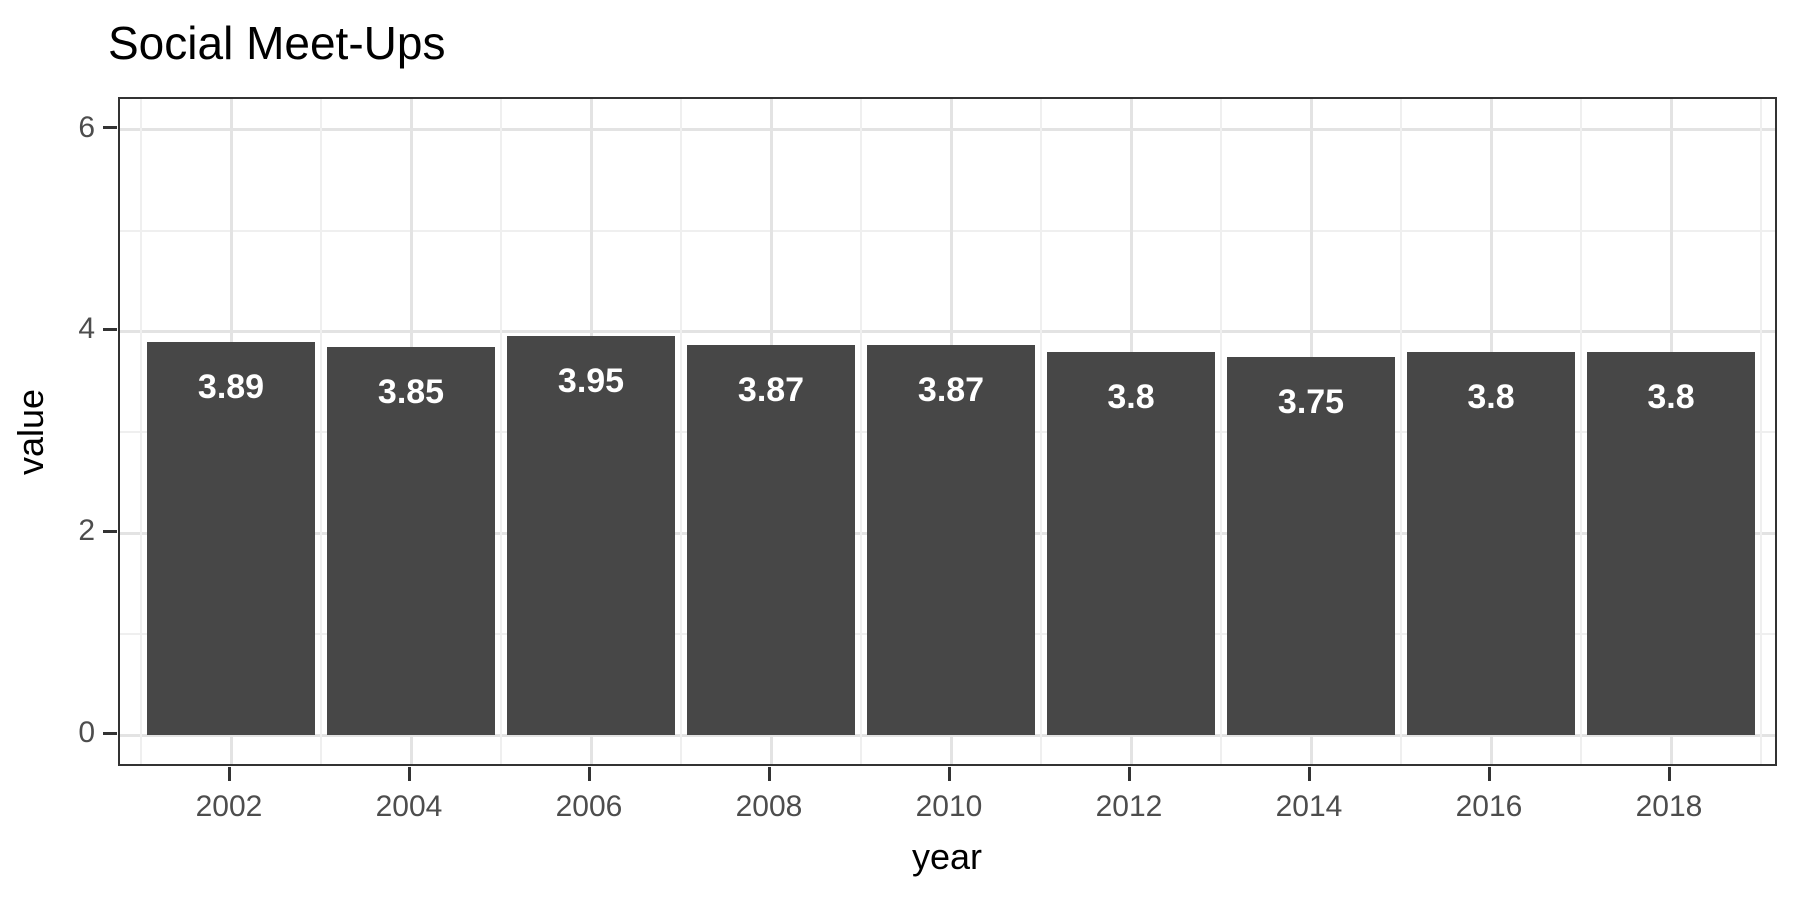 This screenshot has height=900, width=1800. What do you see at coordinates (231, 387) in the screenshot?
I see `bar-value-label: 3.89` at bounding box center [231, 387].